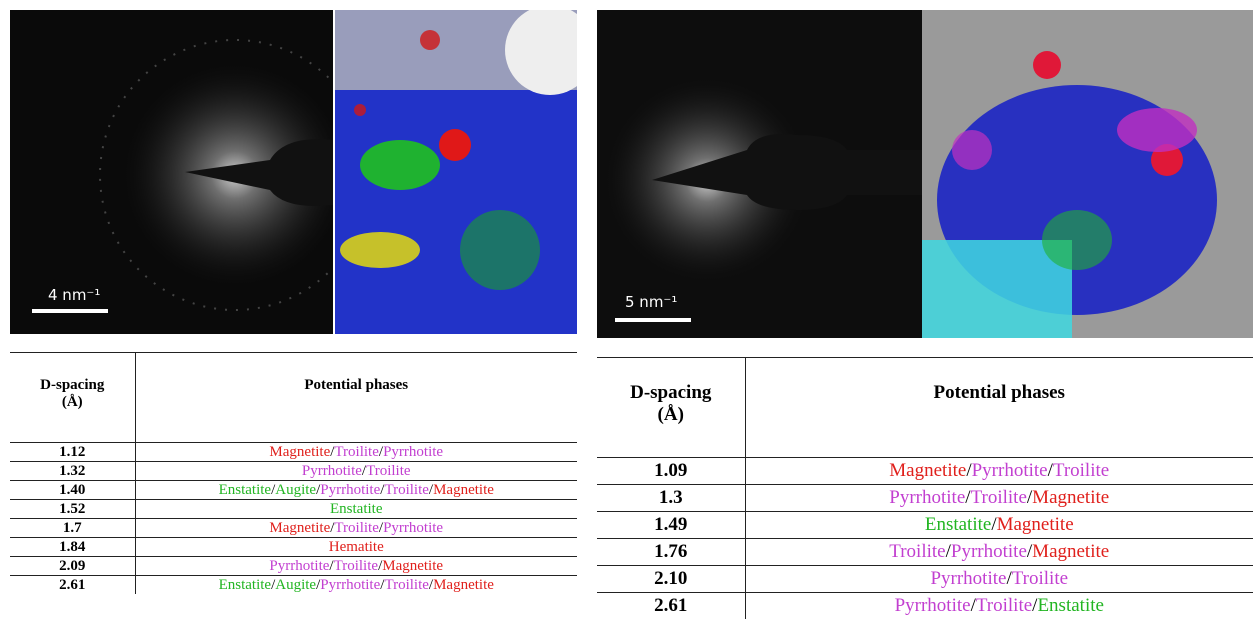 Image resolution: width=1253 pixels, height=625 pixels. Describe the element at coordinates (651, 302) in the screenshot. I see `scale-label: 5 nm⁻¹` at that location.